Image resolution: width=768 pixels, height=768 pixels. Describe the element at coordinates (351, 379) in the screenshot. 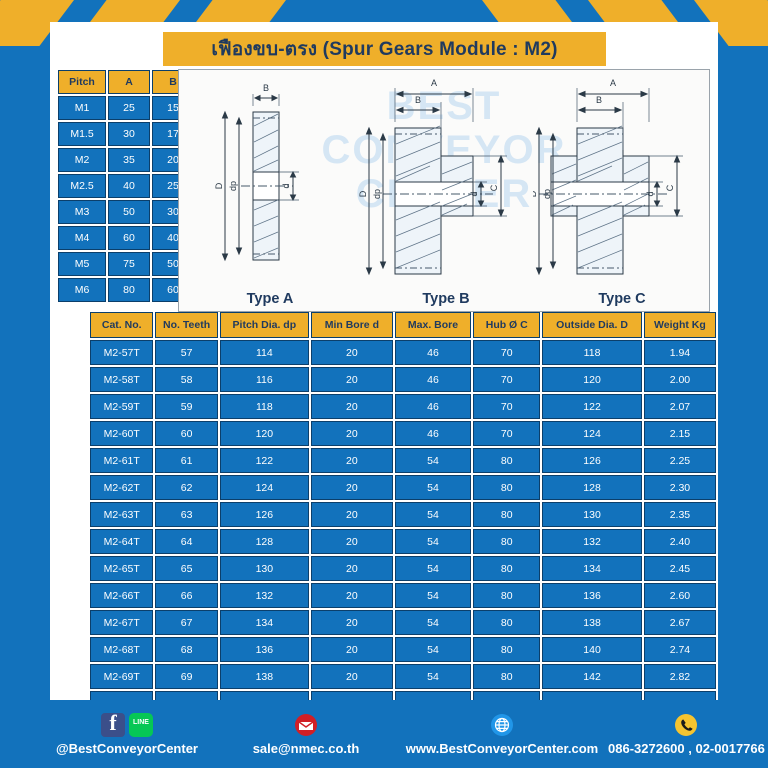

I see `spec-table-cell-1-3: 20` at that location.